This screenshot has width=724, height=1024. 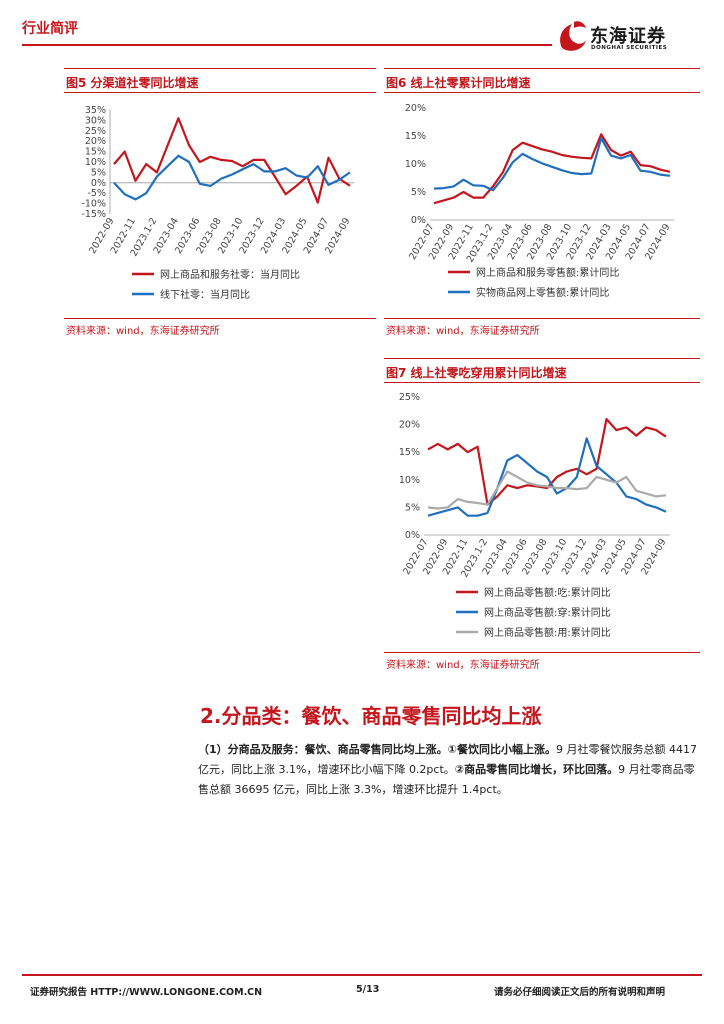 What do you see at coordinates (50, 29) in the screenshot?
I see `report-type: 行业简评` at bounding box center [50, 29].